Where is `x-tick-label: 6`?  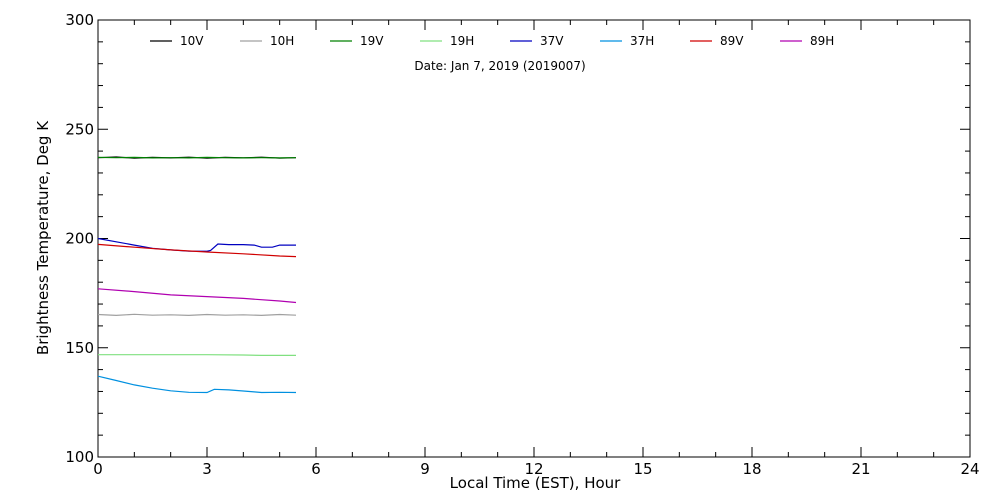
x-tick-label: 6 is located at coordinates (316, 469).